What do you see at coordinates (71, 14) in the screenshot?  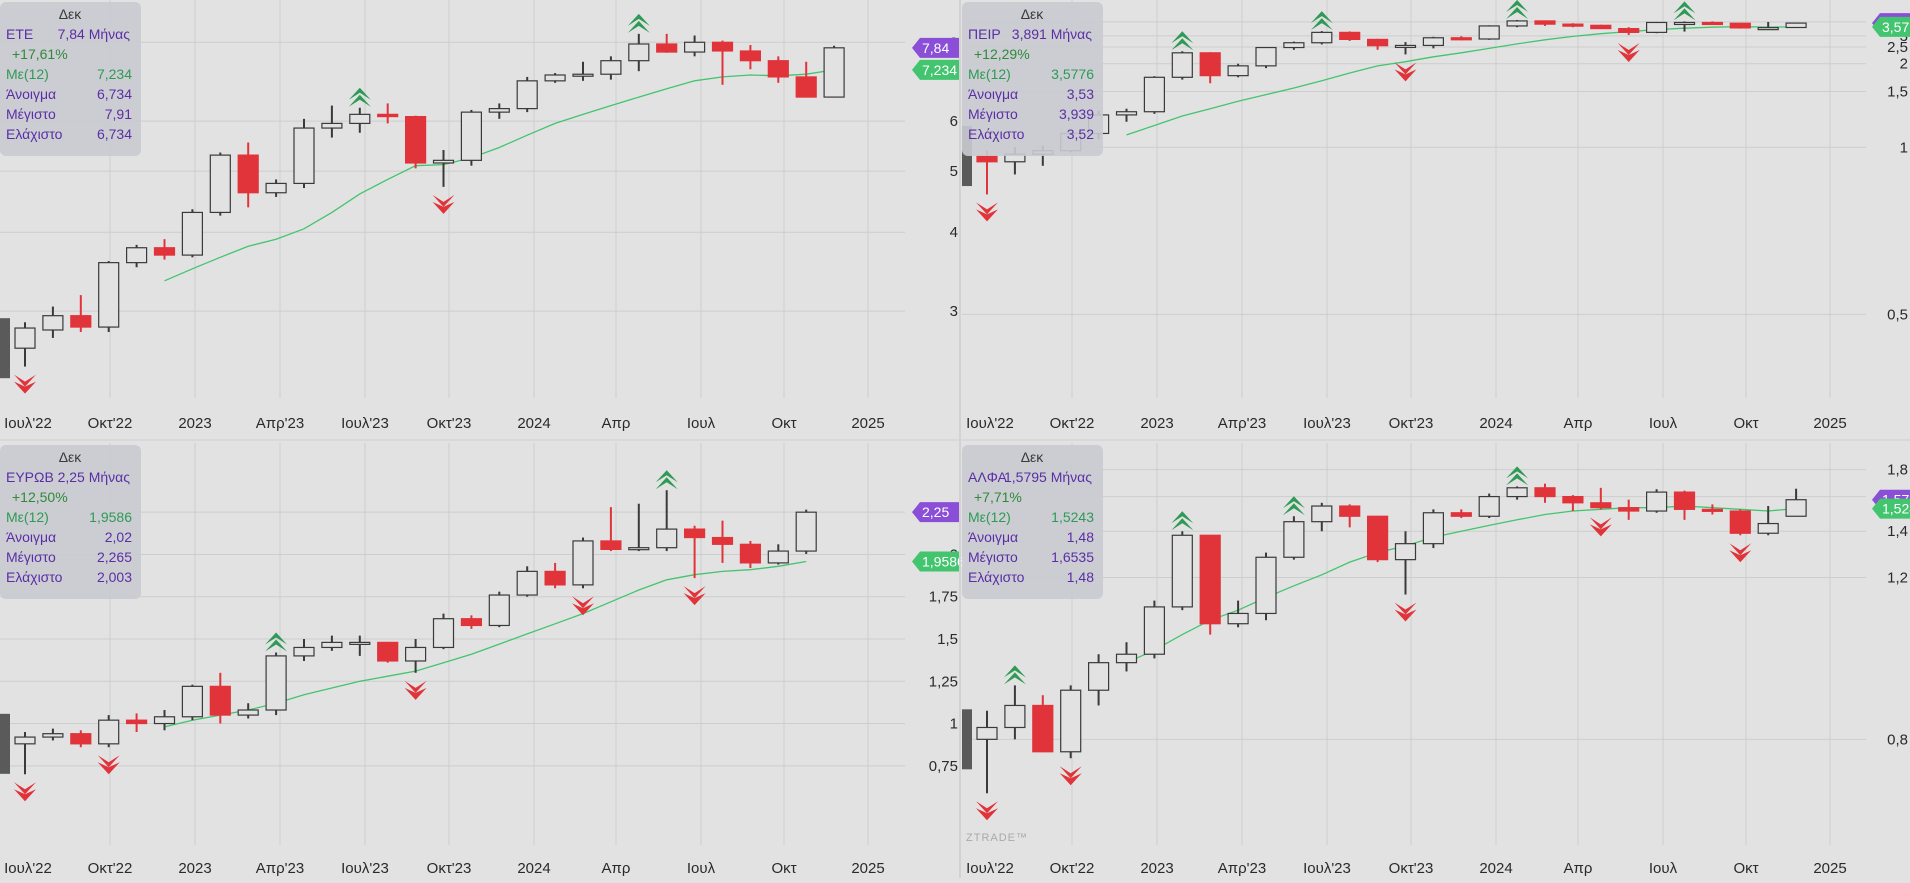 I see `info-period: Δεκ` at bounding box center [71, 14].